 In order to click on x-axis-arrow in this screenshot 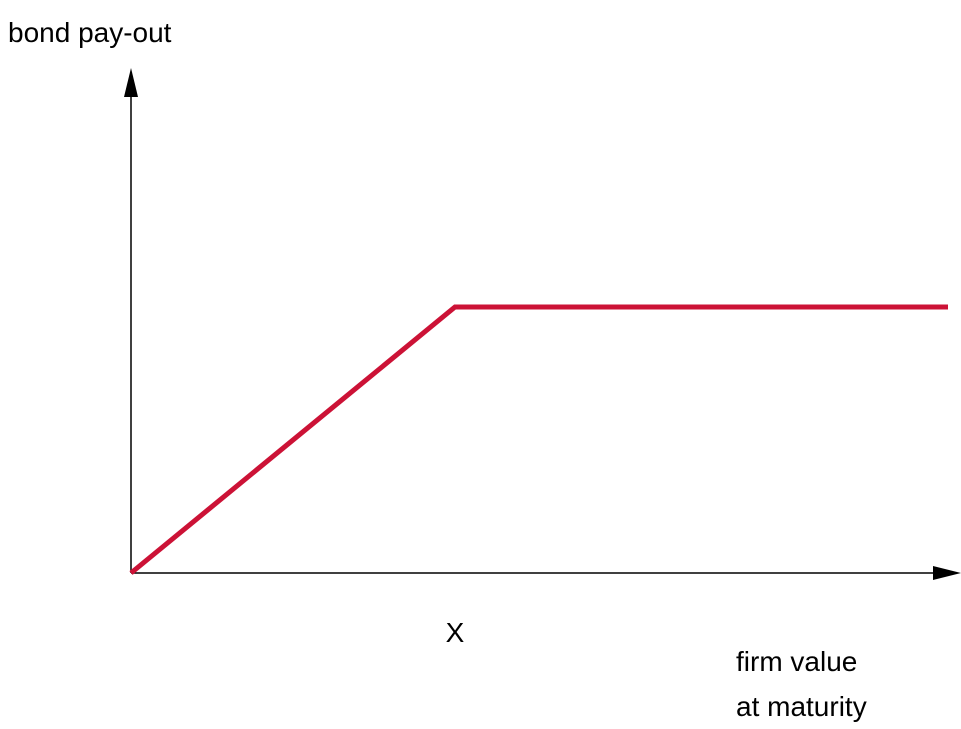, I will do `click(947, 573)`.